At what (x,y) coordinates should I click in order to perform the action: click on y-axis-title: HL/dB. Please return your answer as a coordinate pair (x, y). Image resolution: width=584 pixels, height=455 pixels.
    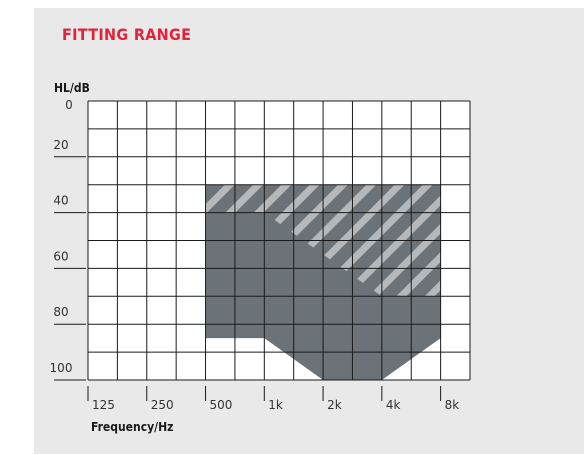
    Looking at the image, I should click on (72, 88).